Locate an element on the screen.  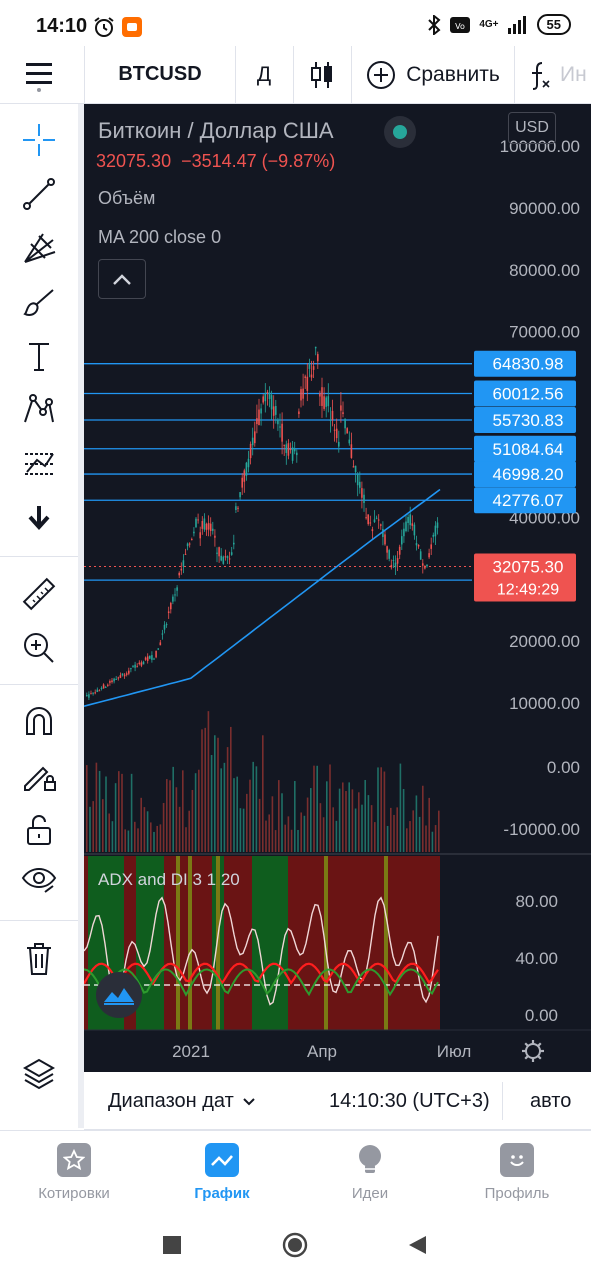
change-value: −3514.47 (−9.87%) is located at coordinates (258, 161).